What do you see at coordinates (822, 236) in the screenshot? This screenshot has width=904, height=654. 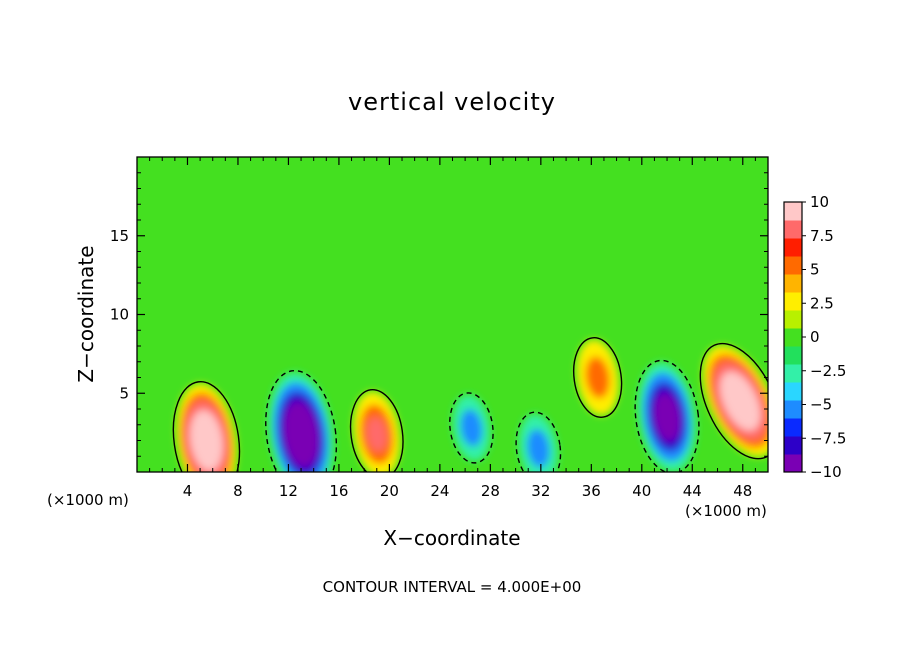 I see `colorbar-tick-label: 7.5` at bounding box center [822, 236].